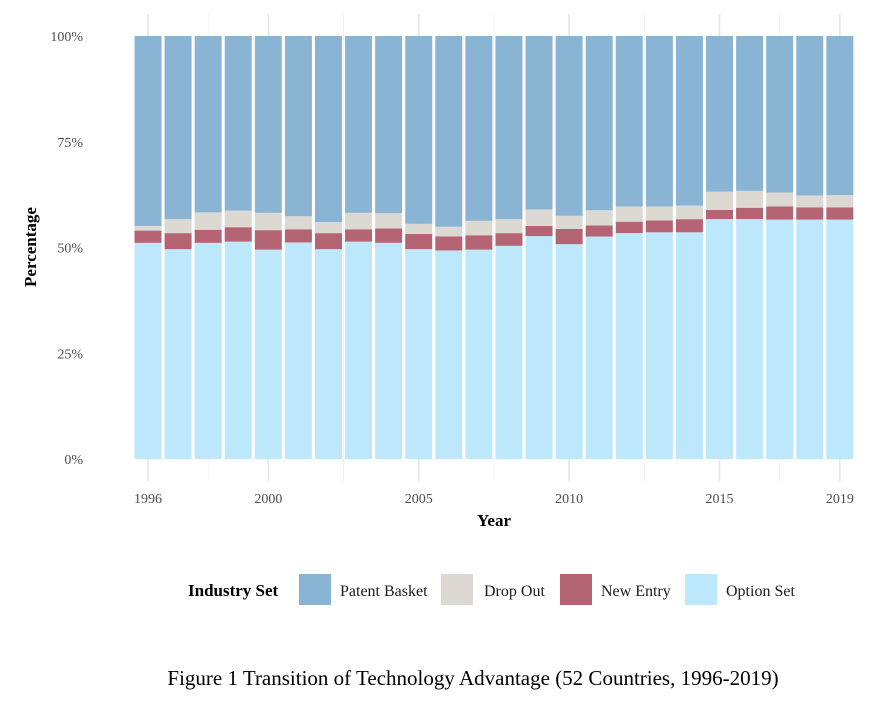 This screenshot has height=705, width=886. Describe the element at coordinates (720, 499) in the screenshot. I see `x-tick-label: 2015` at that location.